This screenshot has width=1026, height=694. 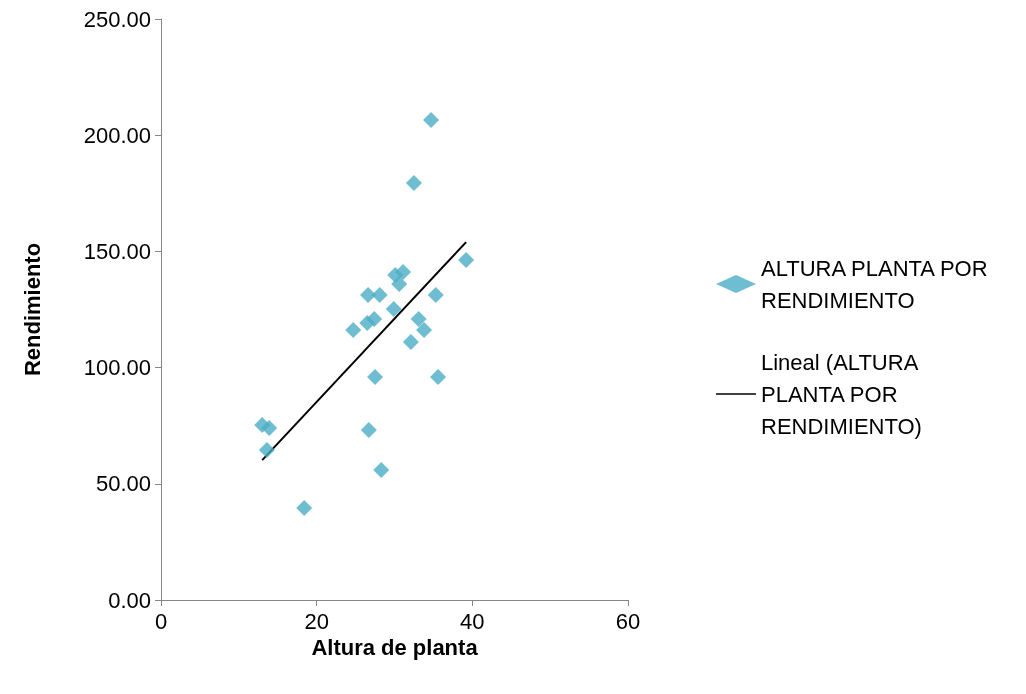 I want to click on legend-label: Lineal (ALTURA PLANTA POR RENDIMIENTO), so click(x=842, y=394).